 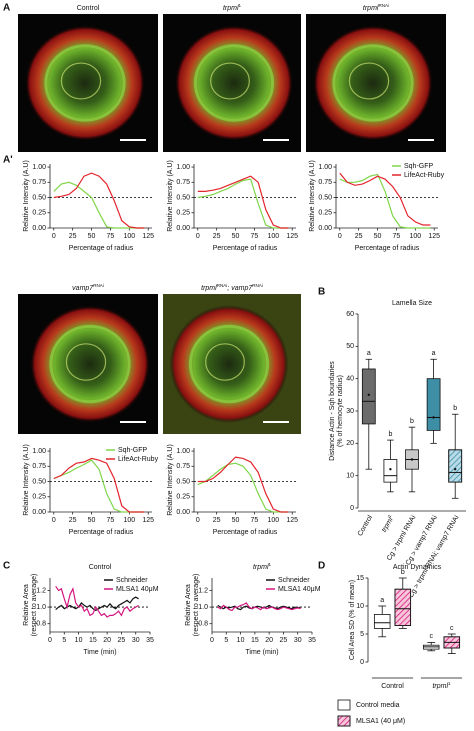 What do you see at coordinates (222, 285) in the screenshot?
I see `superscript: RNAi` at bounding box center [222, 285].